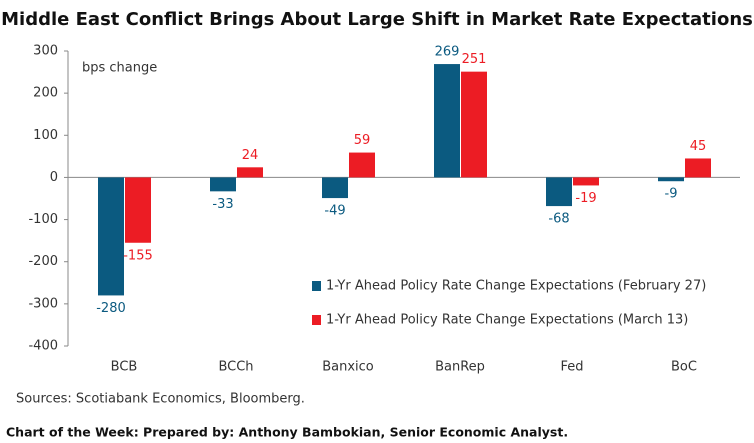  Describe the element at coordinates (250, 155) in the screenshot. I see `value-label: 24` at that location.